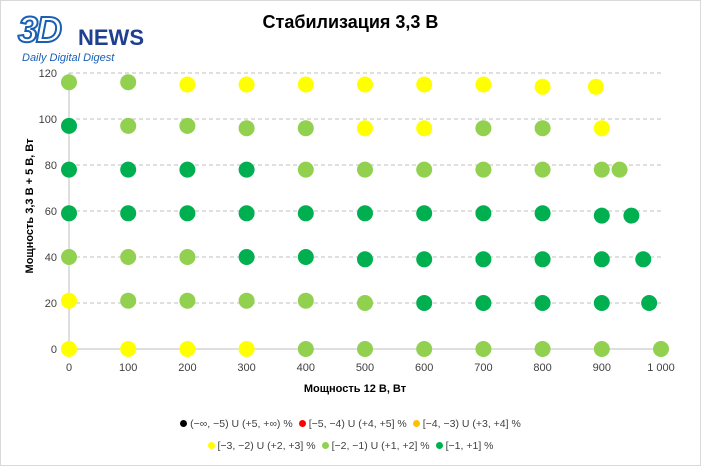 The height and width of the screenshot is (466, 701). I want to click on legend-item: [−1, +1] %, so click(464, 446).